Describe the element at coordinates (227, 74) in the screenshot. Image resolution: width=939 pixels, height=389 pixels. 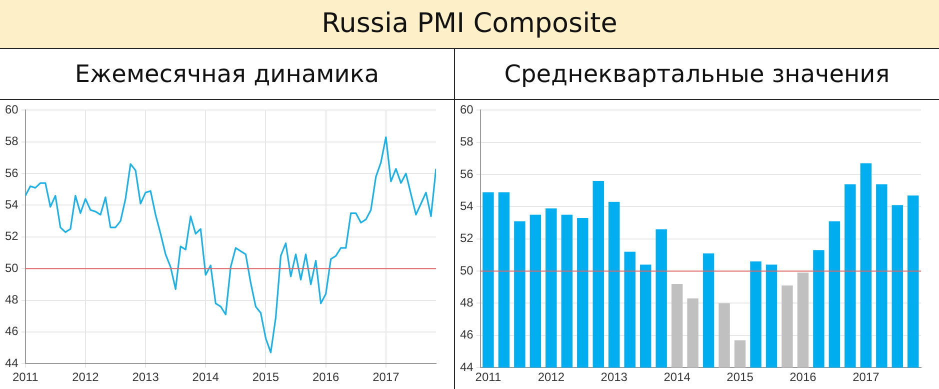
I see `chart-subtitle: Ежемесячная динамика` at that location.